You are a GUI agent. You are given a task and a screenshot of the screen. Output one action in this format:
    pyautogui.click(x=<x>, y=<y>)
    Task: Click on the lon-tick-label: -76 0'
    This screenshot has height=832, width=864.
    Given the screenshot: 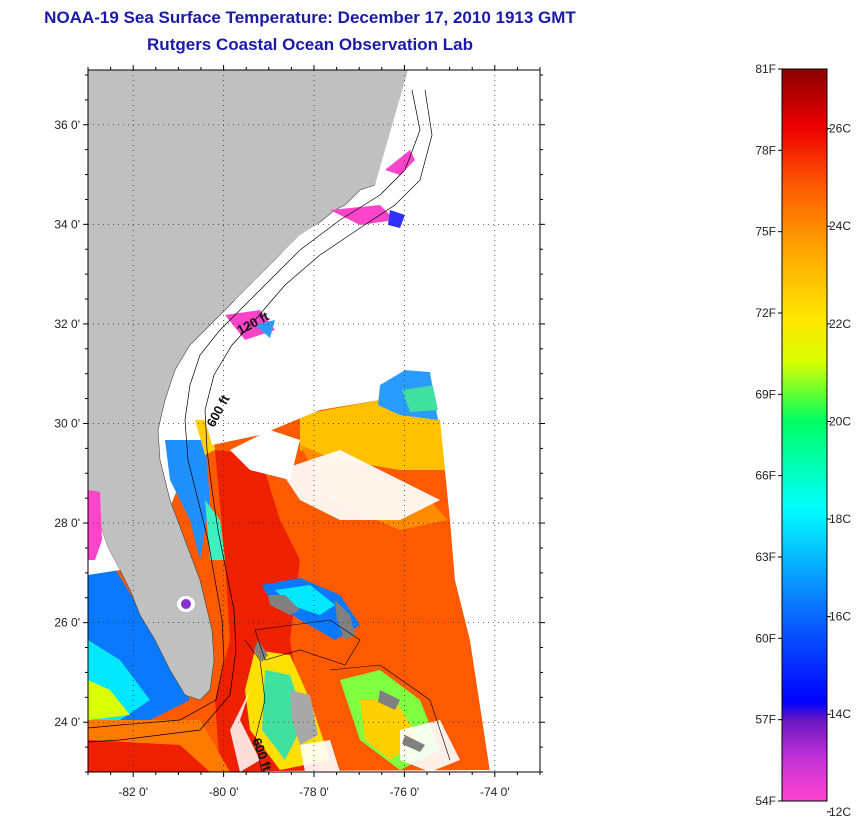 What is the action you would take?
    pyautogui.click(x=405, y=792)
    